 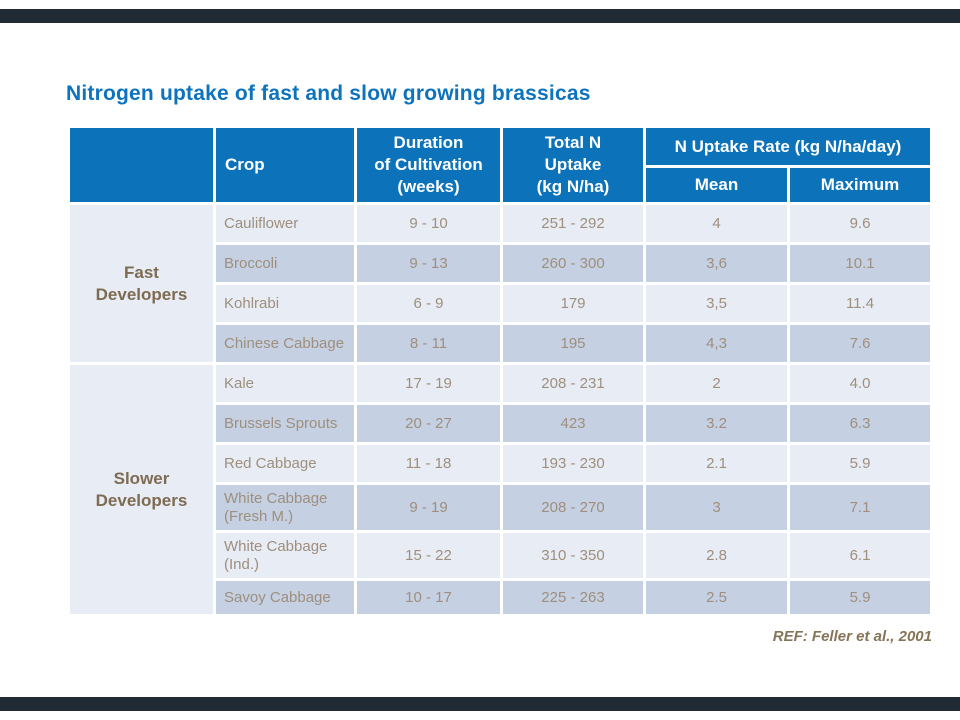 I want to click on mean-cell: 2.8, so click(x=716, y=555).